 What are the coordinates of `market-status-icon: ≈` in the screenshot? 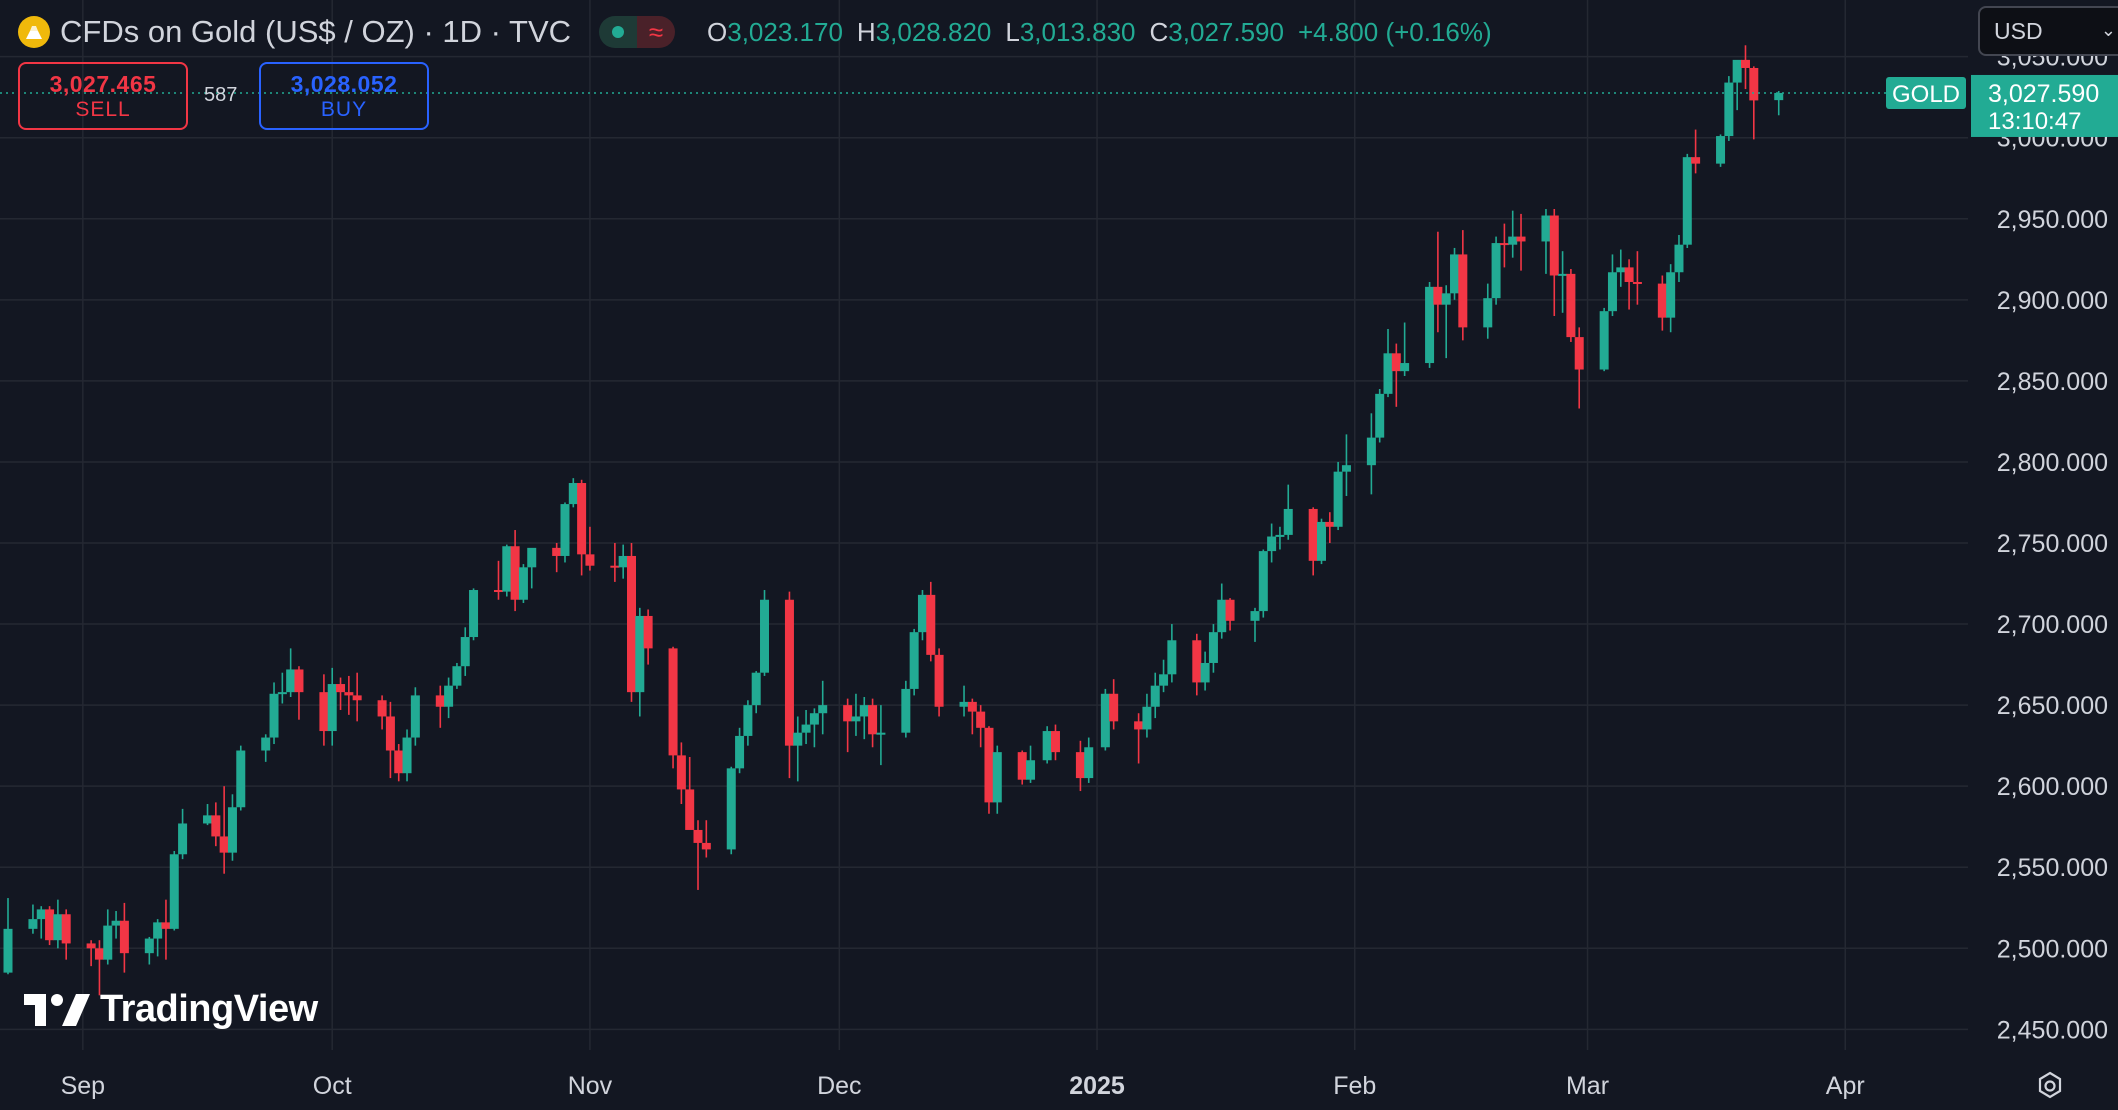 It's located at (637, 32).